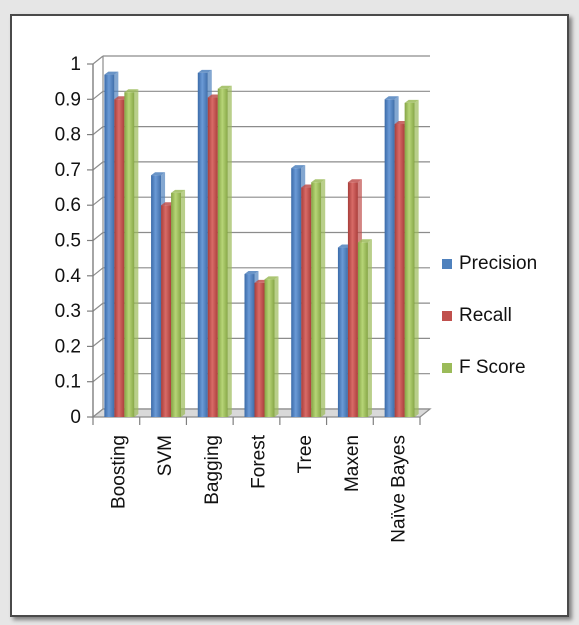  I want to click on x-tick-label: Forest, so click(259, 461).